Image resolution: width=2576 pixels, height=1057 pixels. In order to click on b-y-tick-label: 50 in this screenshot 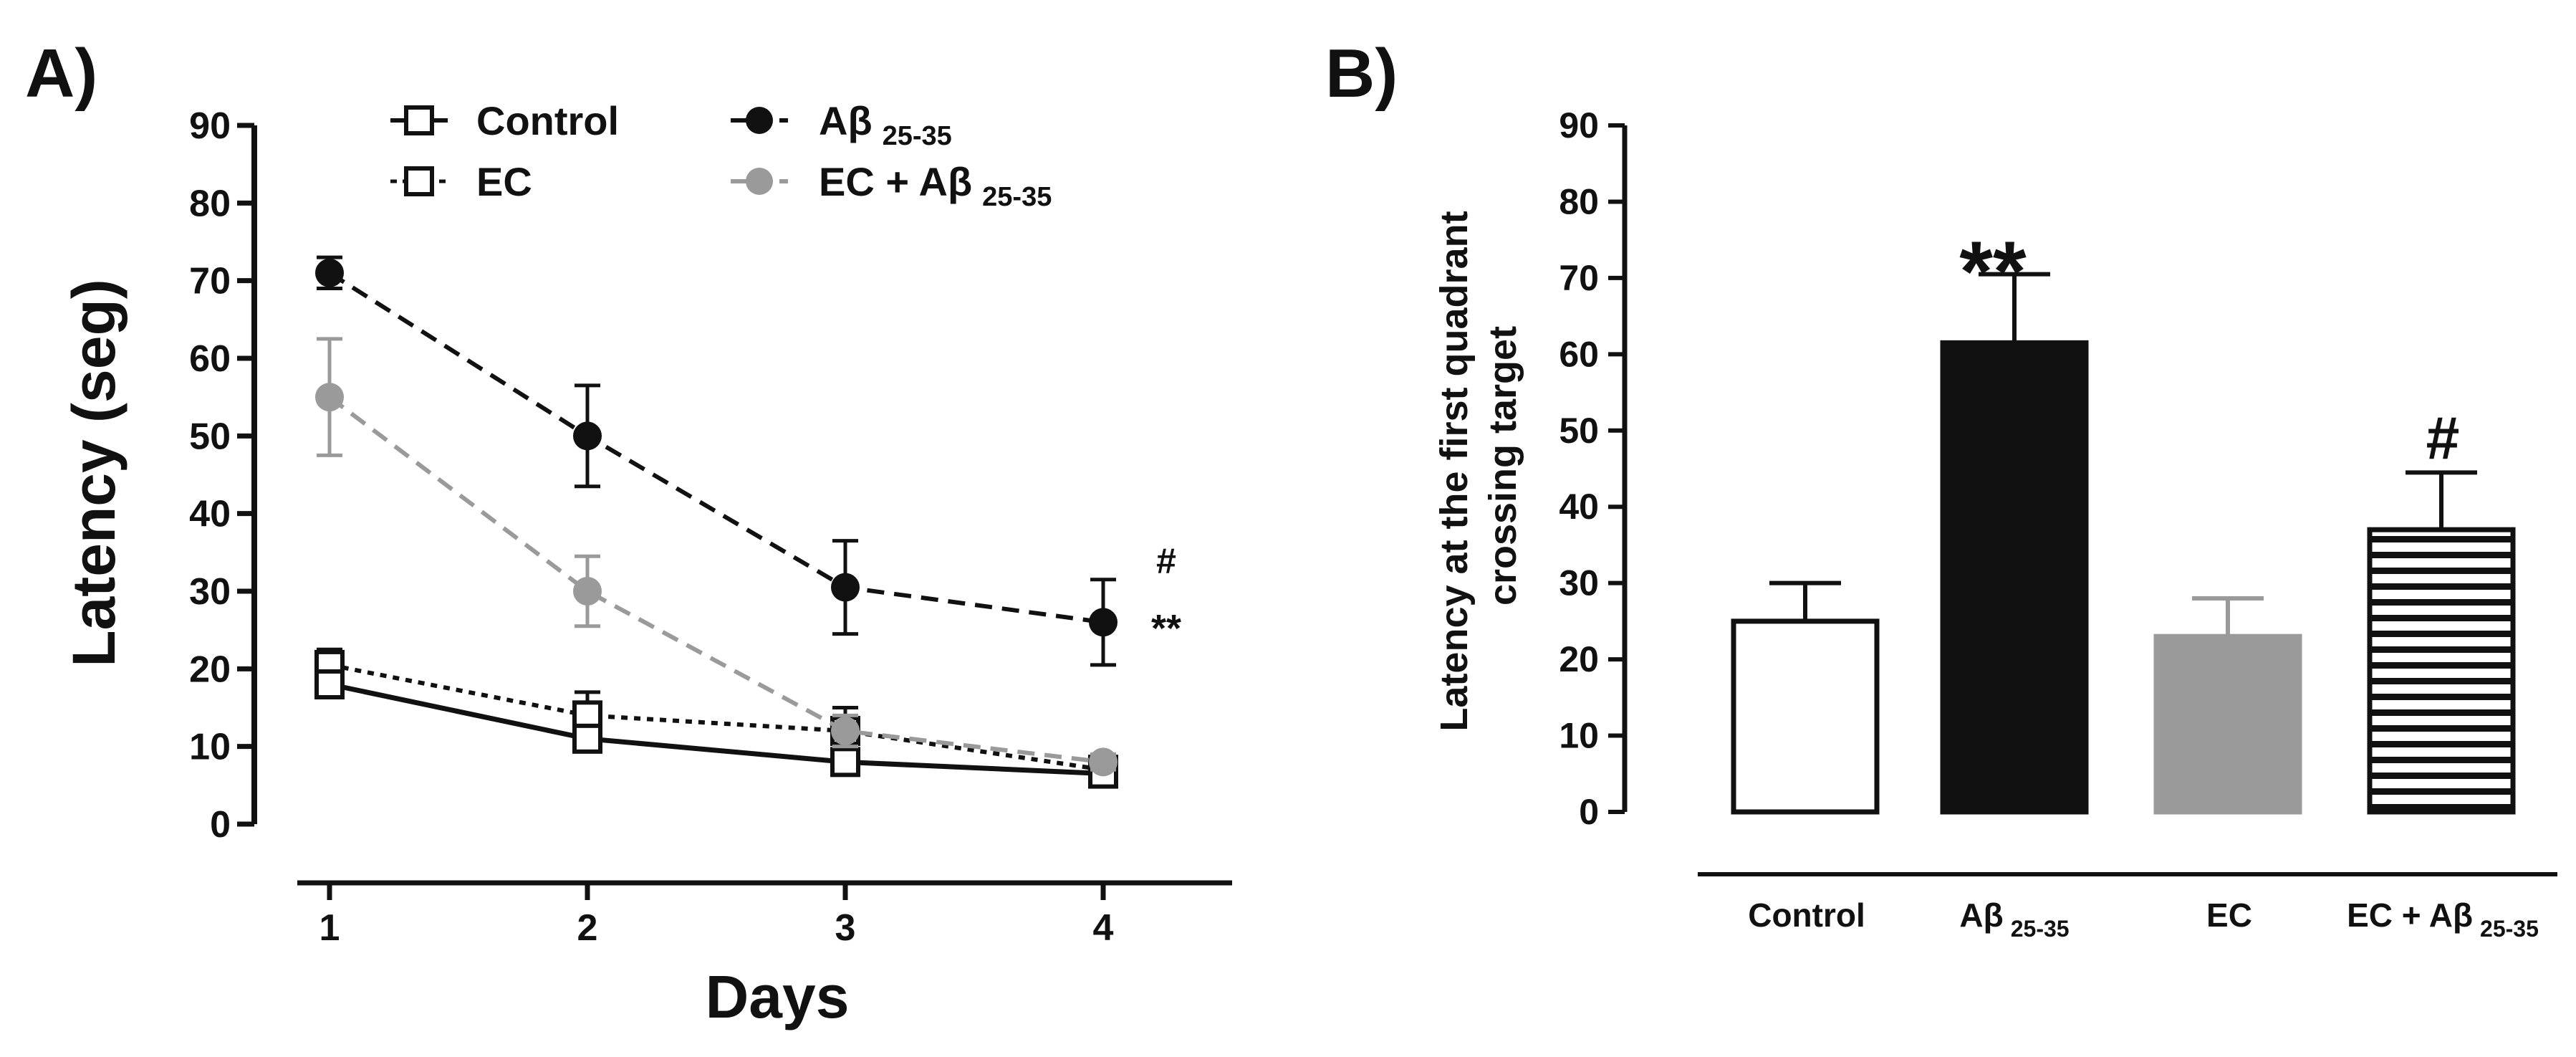, I will do `click(1579, 431)`.